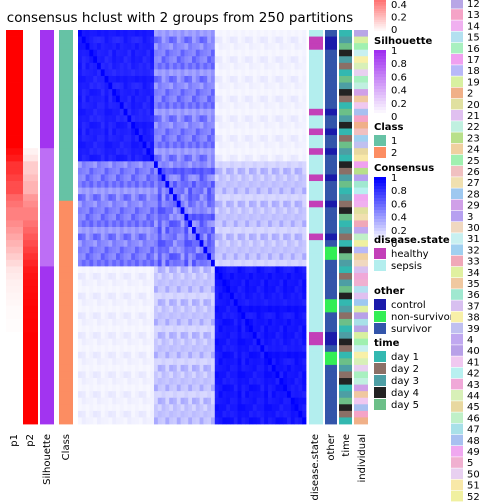  I want to click on column-label-time: time, so click(346, 445).